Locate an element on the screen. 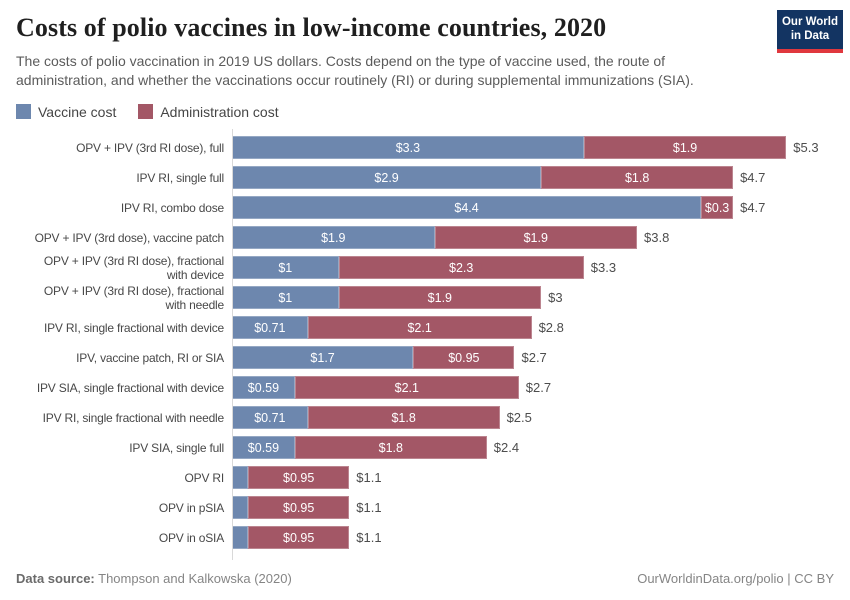 Image resolution: width=850 pixels, height=600 pixels. administration-cost-bar: $0.3 is located at coordinates (717, 208).